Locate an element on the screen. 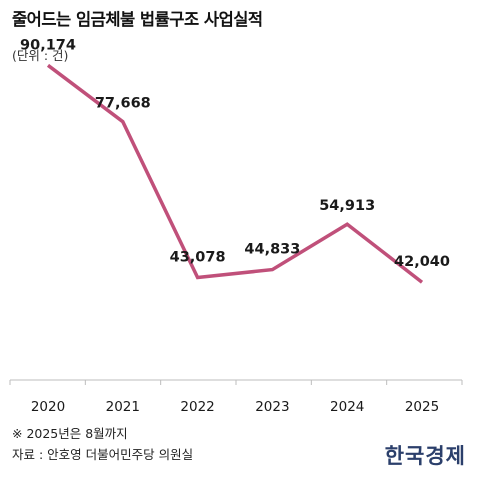  chart-title: 줄어드는 임금체불 법률구조 사업실적 is located at coordinates (137, 19).